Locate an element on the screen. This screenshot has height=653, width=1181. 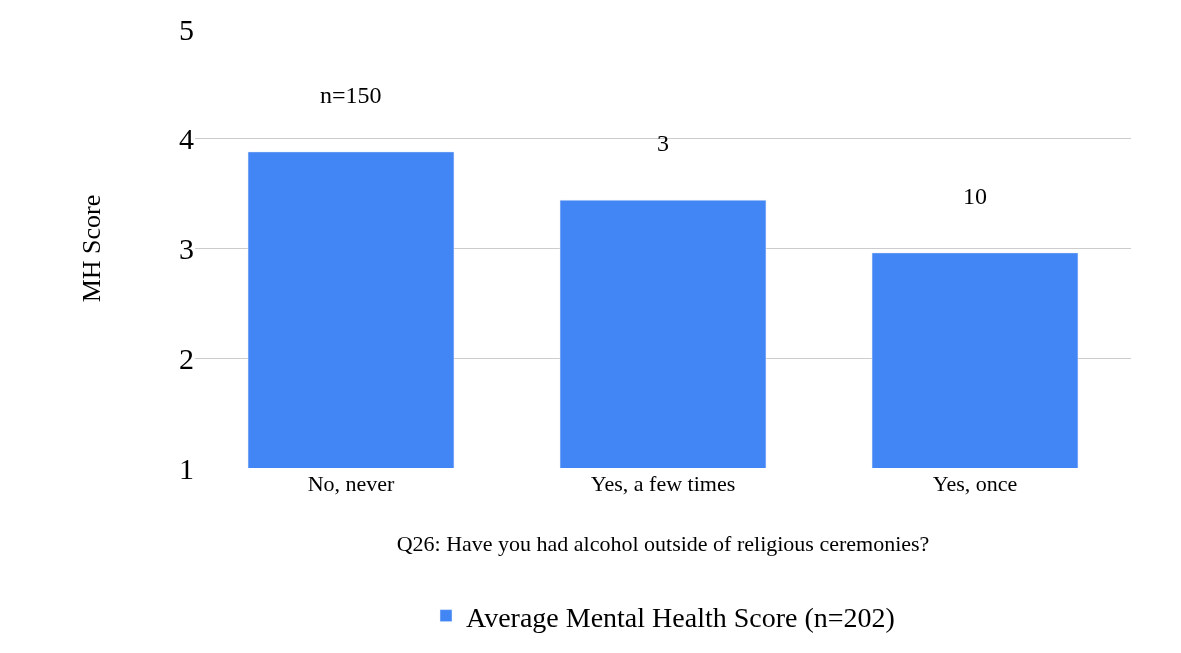
y-tick-label: 3 is located at coordinates (186, 248).